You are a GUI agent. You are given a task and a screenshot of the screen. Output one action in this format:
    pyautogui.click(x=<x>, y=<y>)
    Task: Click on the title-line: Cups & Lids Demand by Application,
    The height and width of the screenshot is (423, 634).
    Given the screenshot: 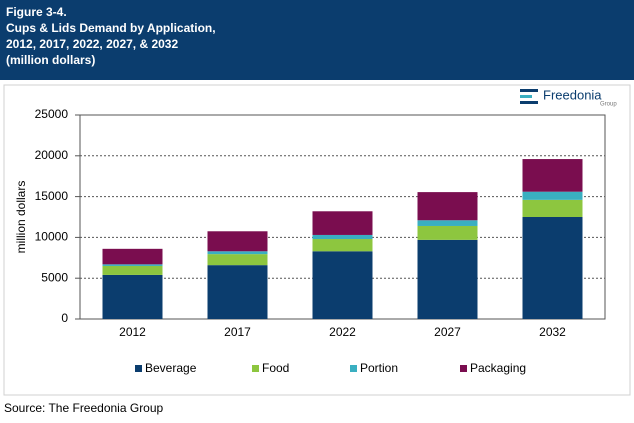 What is the action you would take?
    pyautogui.click(x=111, y=28)
    